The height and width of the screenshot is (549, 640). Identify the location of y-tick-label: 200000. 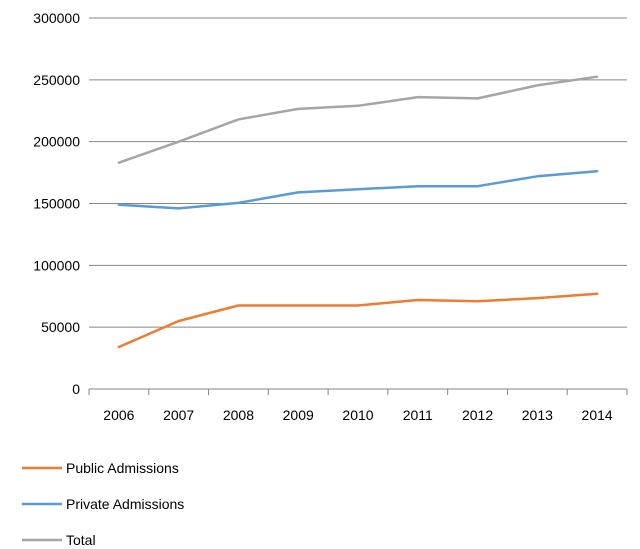
(56, 142).